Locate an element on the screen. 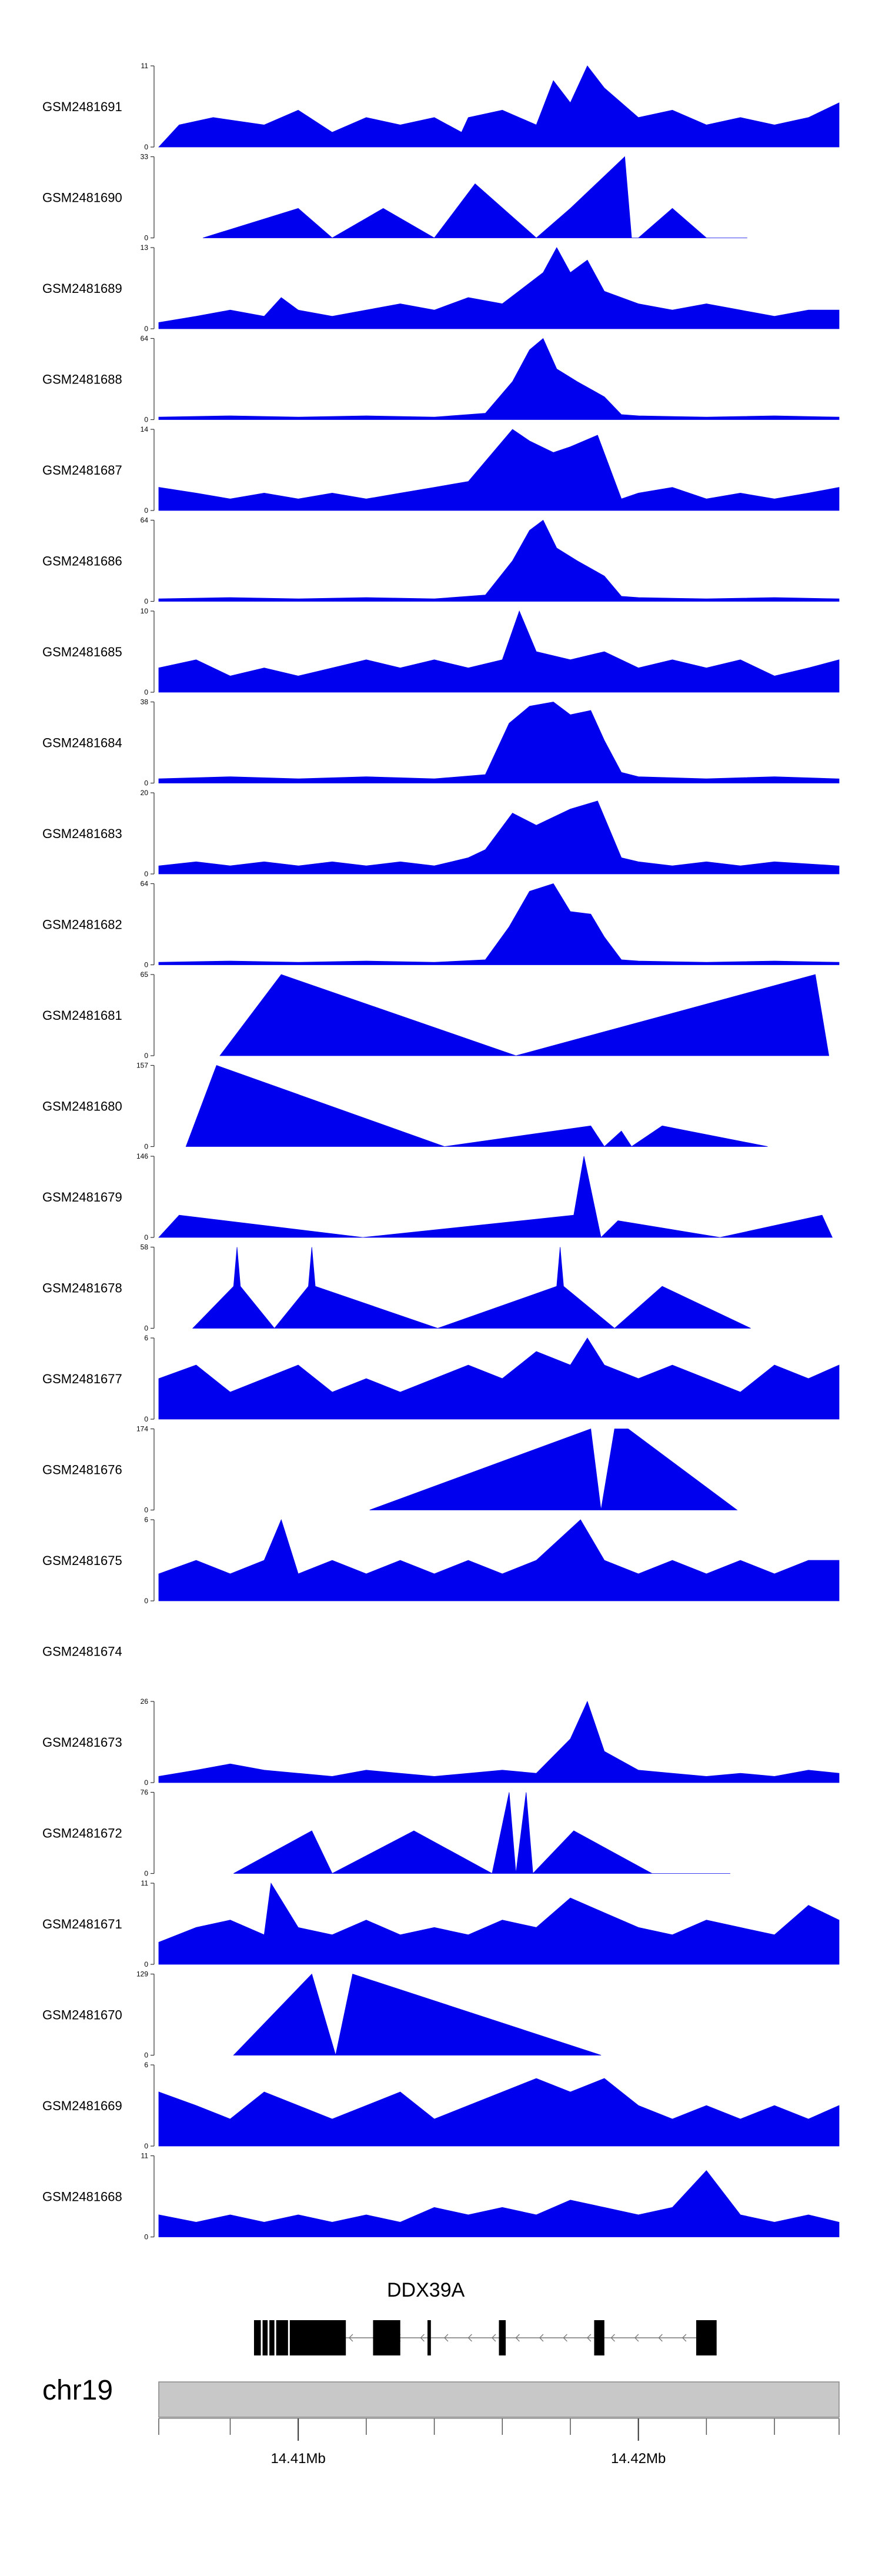  track-20: GSM2481671 11 0 is located at coordinates (441, 1923).